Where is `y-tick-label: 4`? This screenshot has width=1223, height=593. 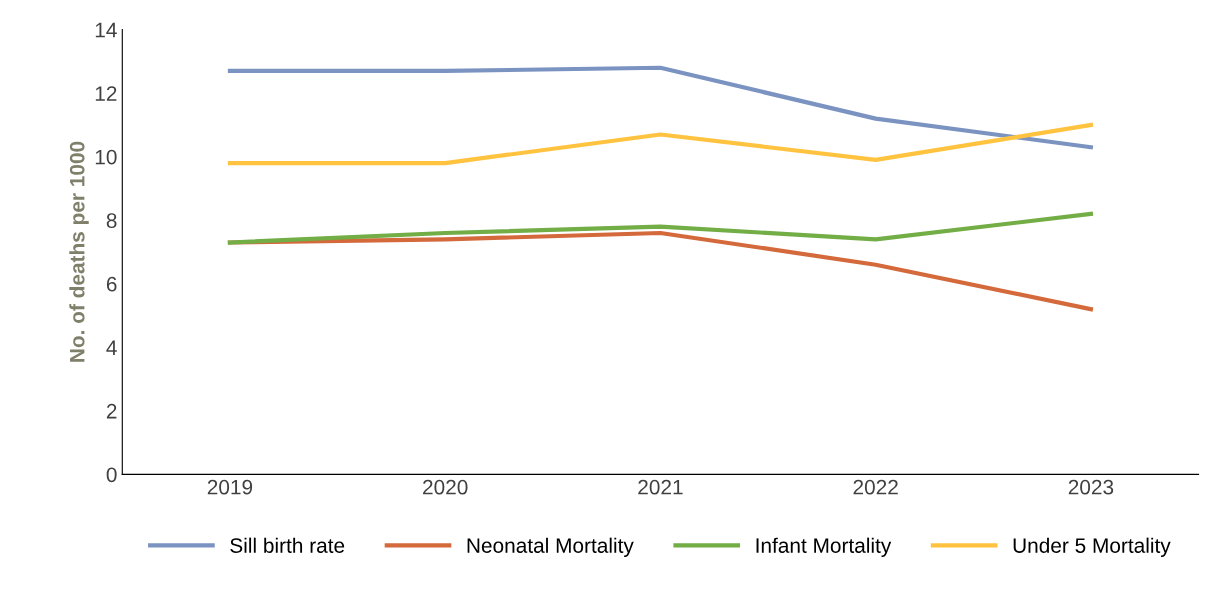 y-tick-label: 4 is located at coordinates (111, 347).